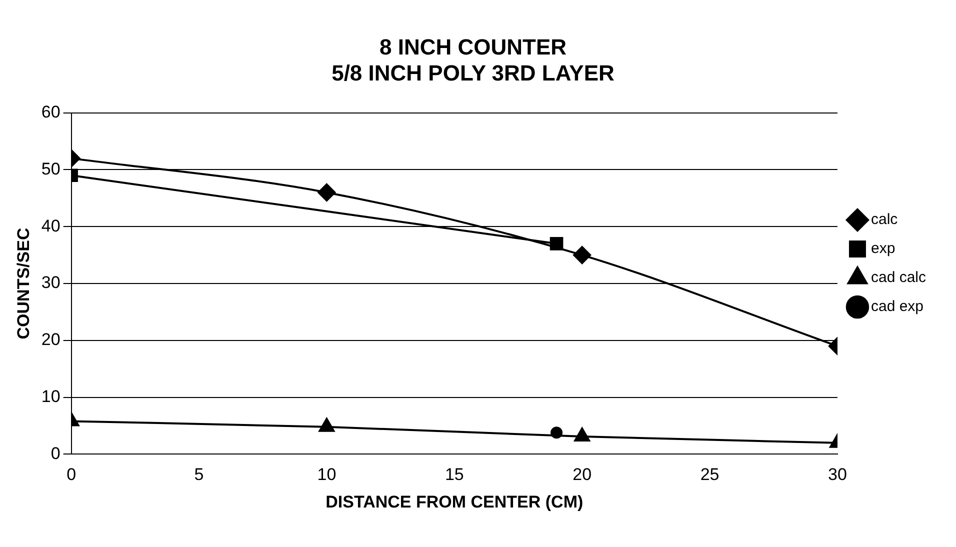 The image size is (956, 547). Describe the element at coordinates (71, 474) in the screenshot. I see `x-tick-label: 0` at that location.